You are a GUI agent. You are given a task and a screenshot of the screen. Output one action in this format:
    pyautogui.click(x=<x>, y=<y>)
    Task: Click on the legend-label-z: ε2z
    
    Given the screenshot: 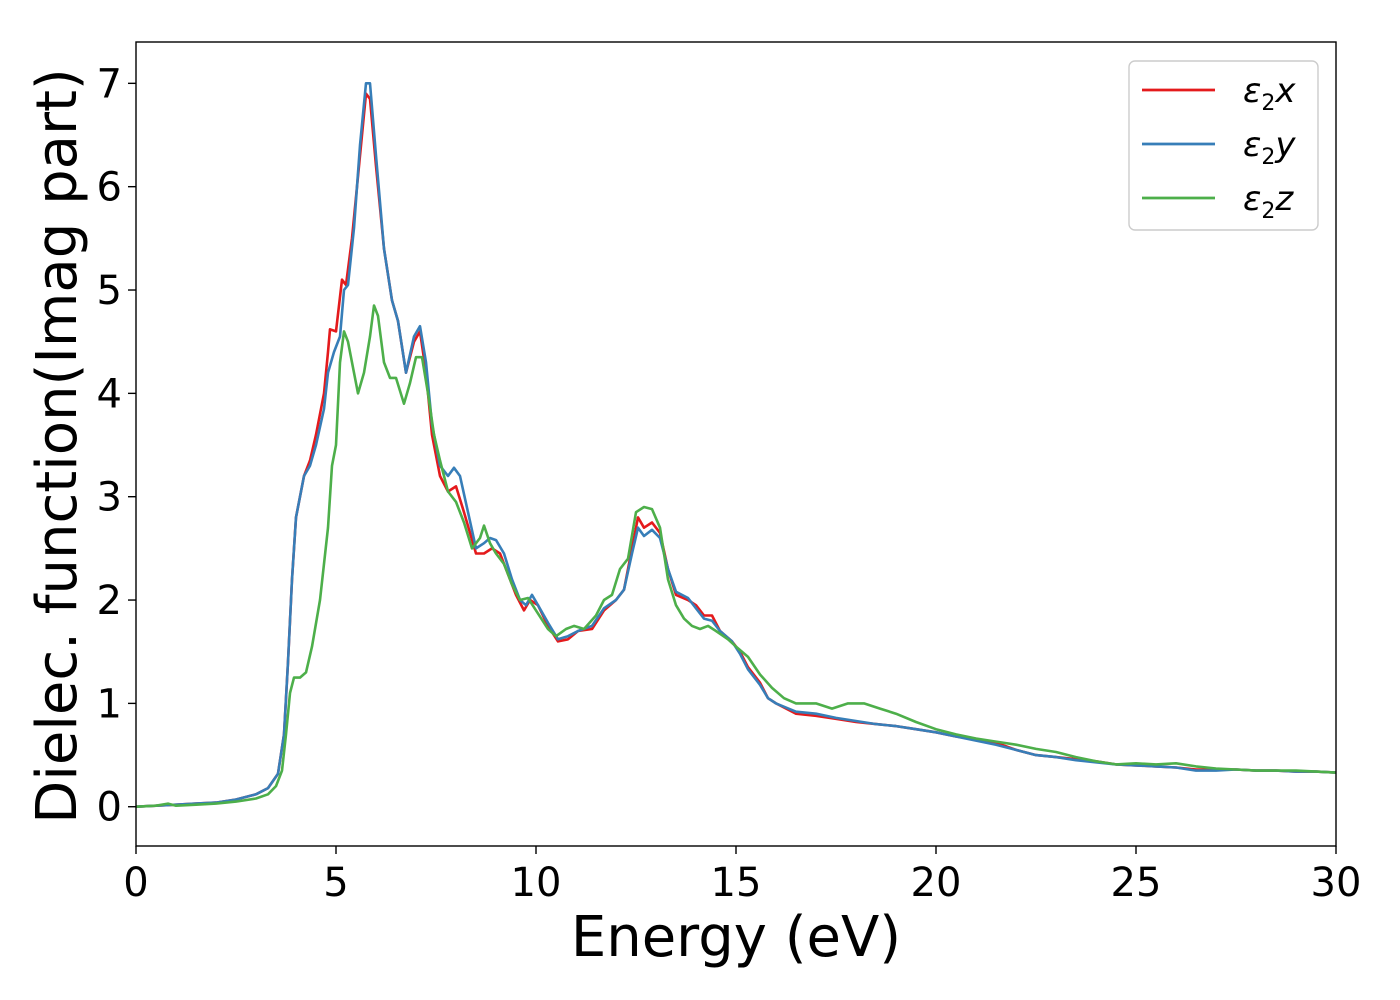 What is the action you would take?
    pyautogui.click(x=1268, y=201)
    